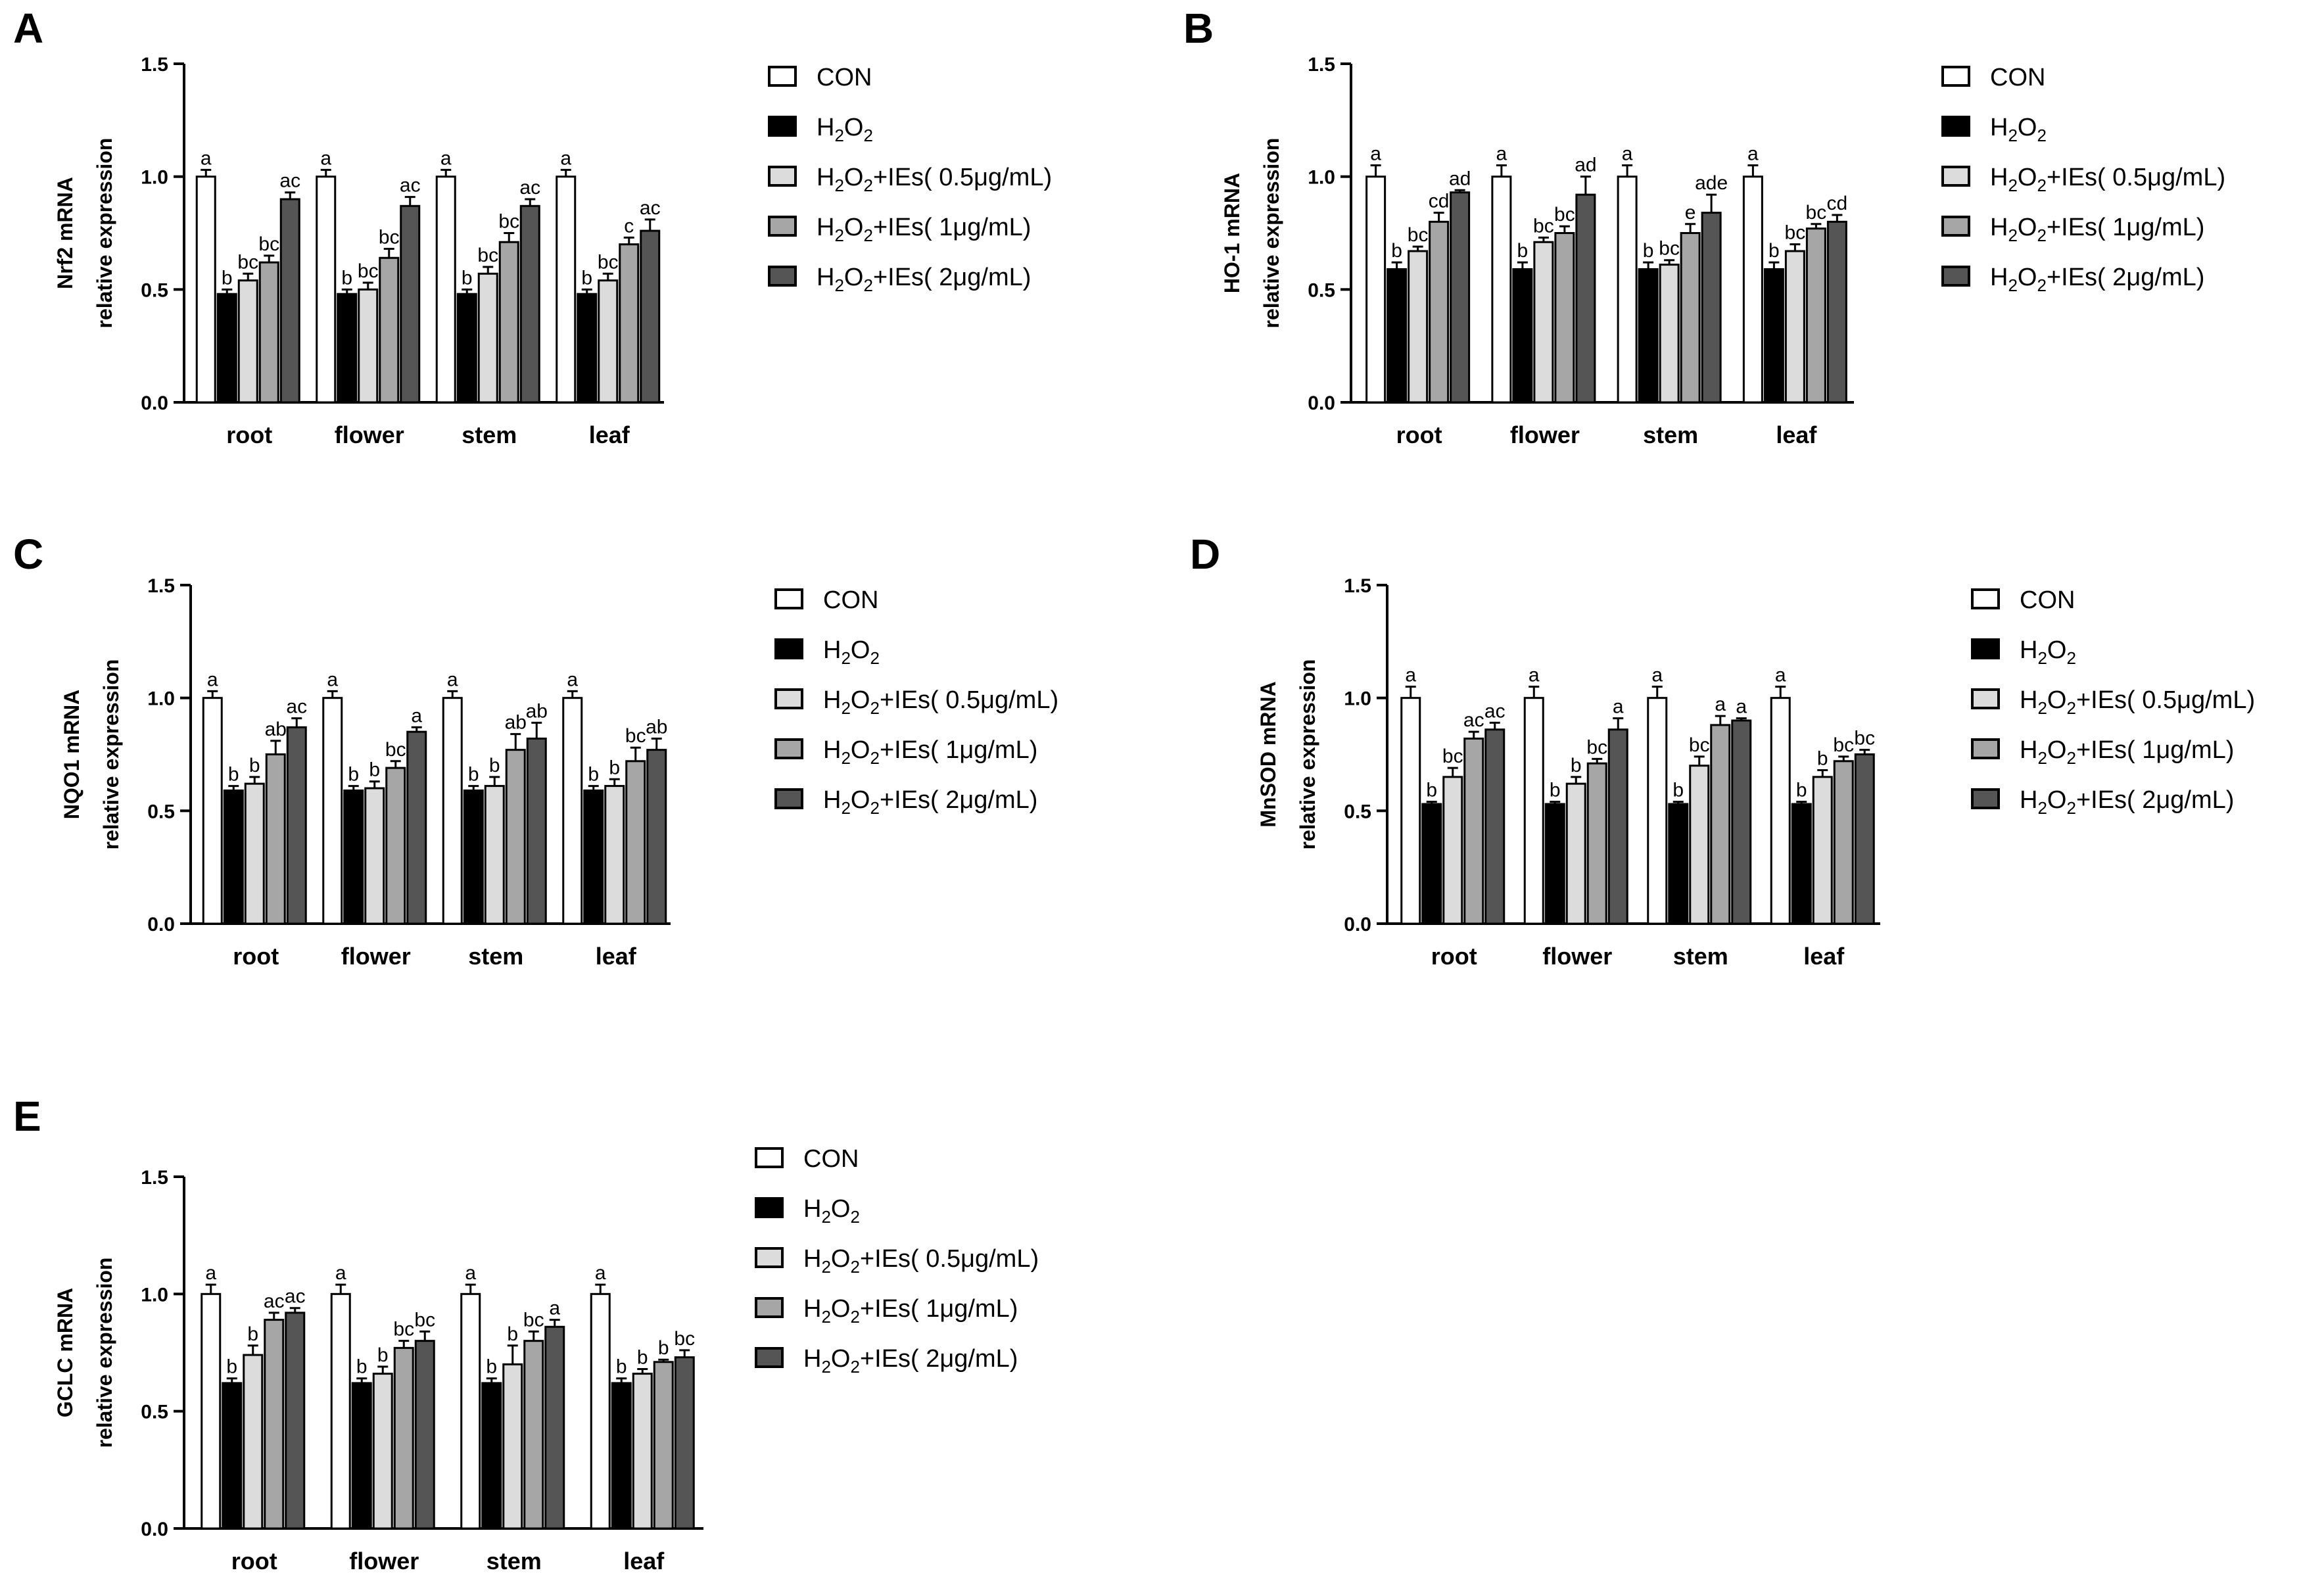  I want to click on category-label: root, so click(1454, 956).